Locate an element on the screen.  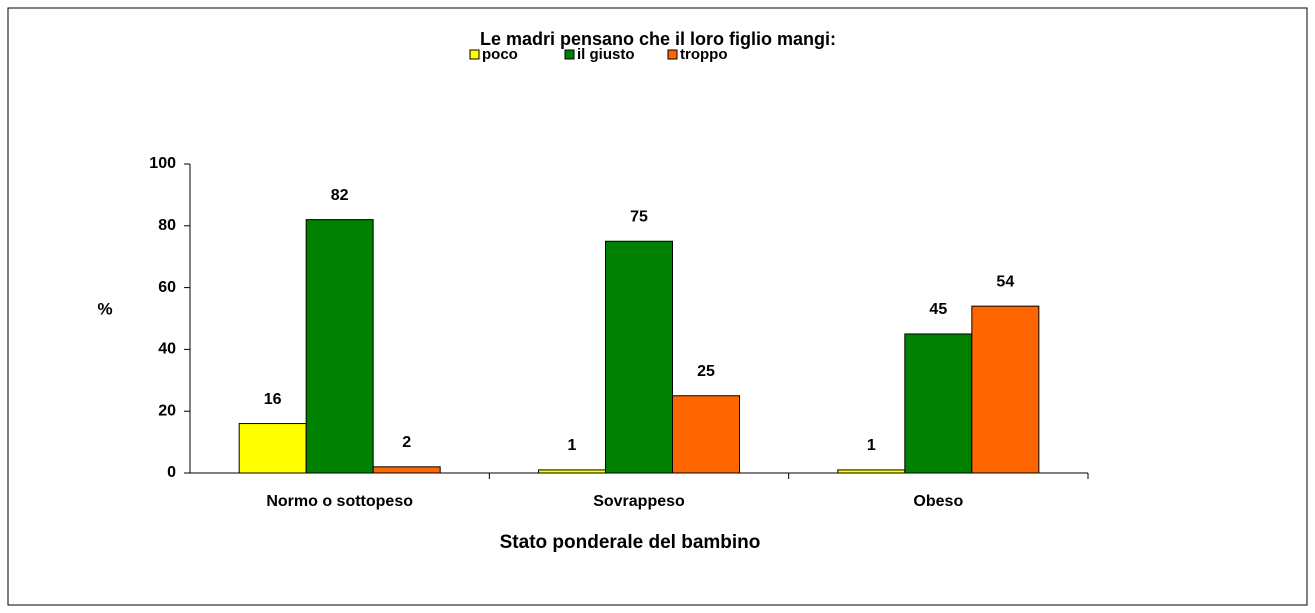
y-tick-label: 0 is located at coordinates (171, 472).